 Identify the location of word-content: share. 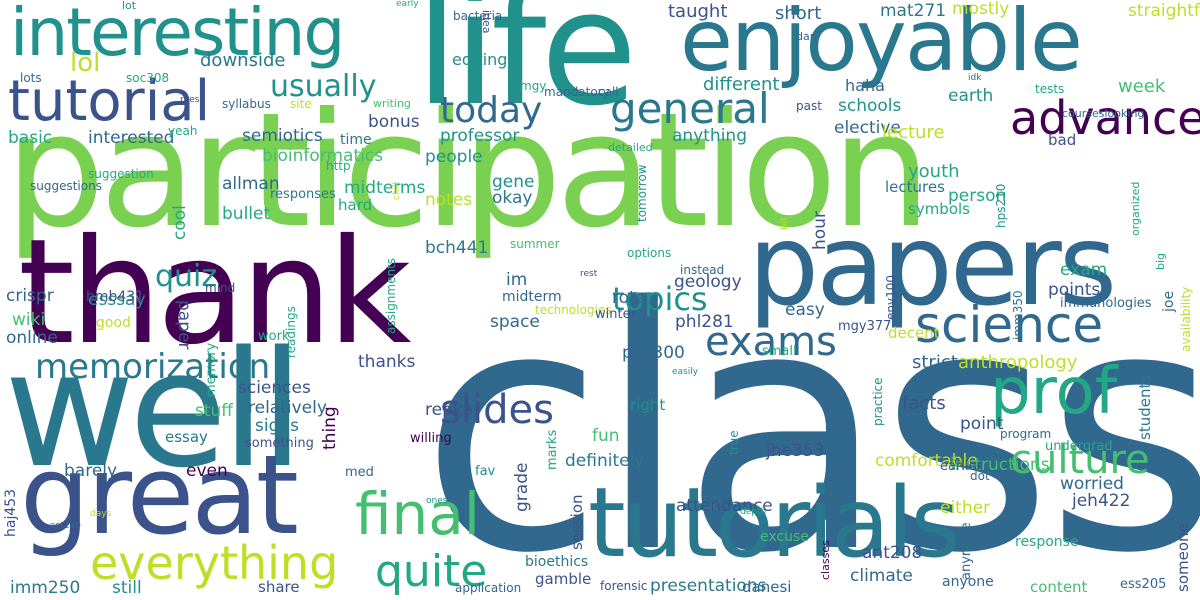
(279, 587).